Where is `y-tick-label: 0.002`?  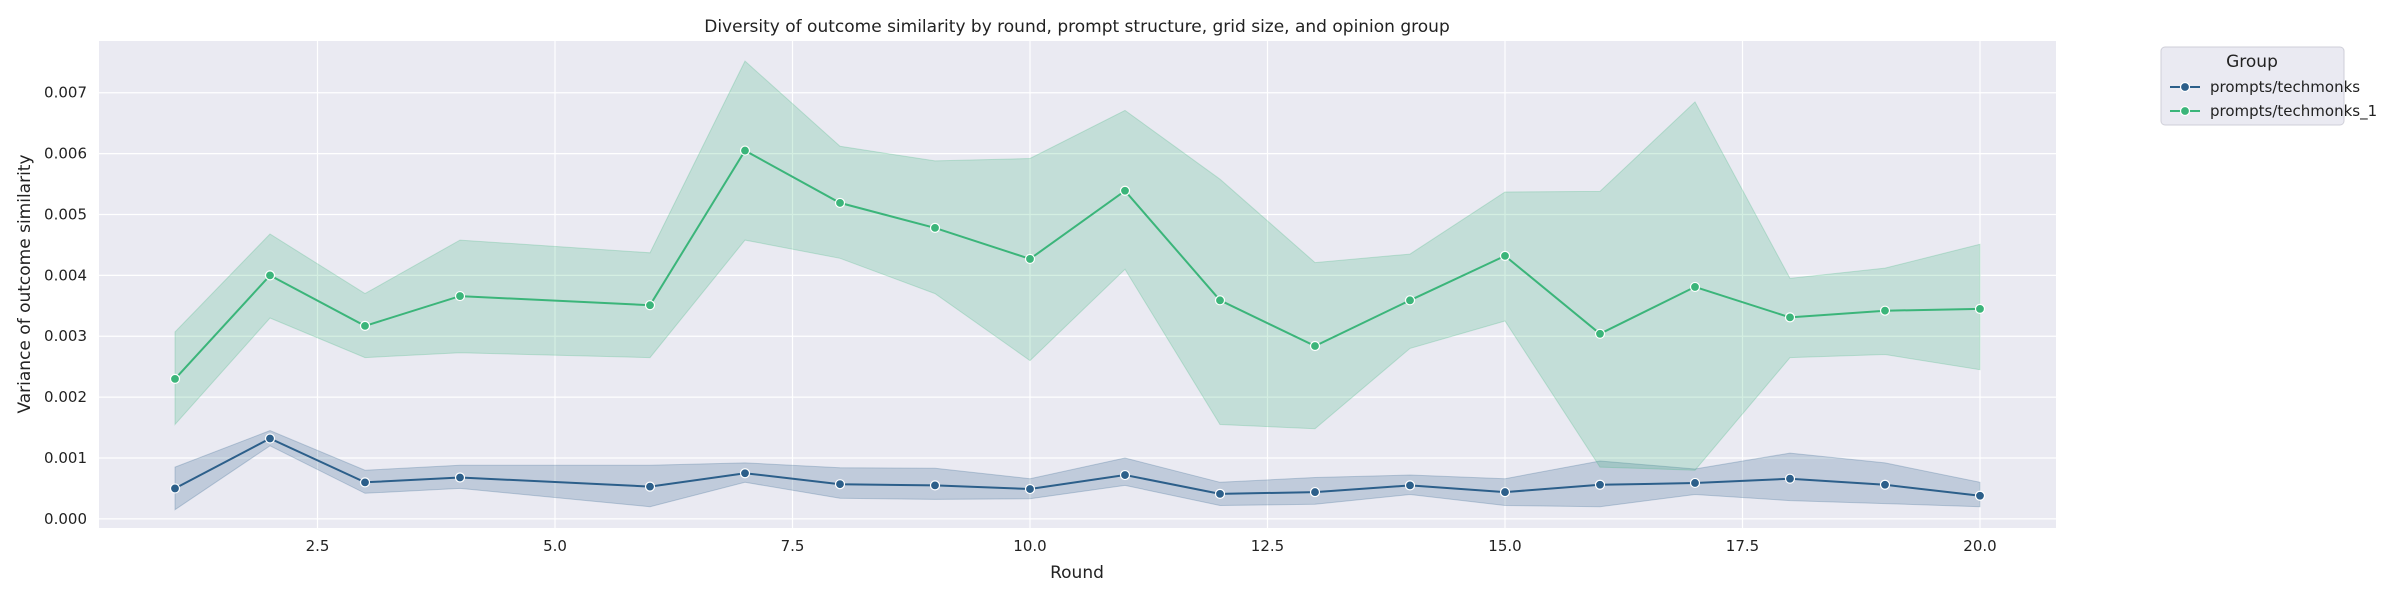 y-tick-label: 0.002 is located at coordinates (65, 397).